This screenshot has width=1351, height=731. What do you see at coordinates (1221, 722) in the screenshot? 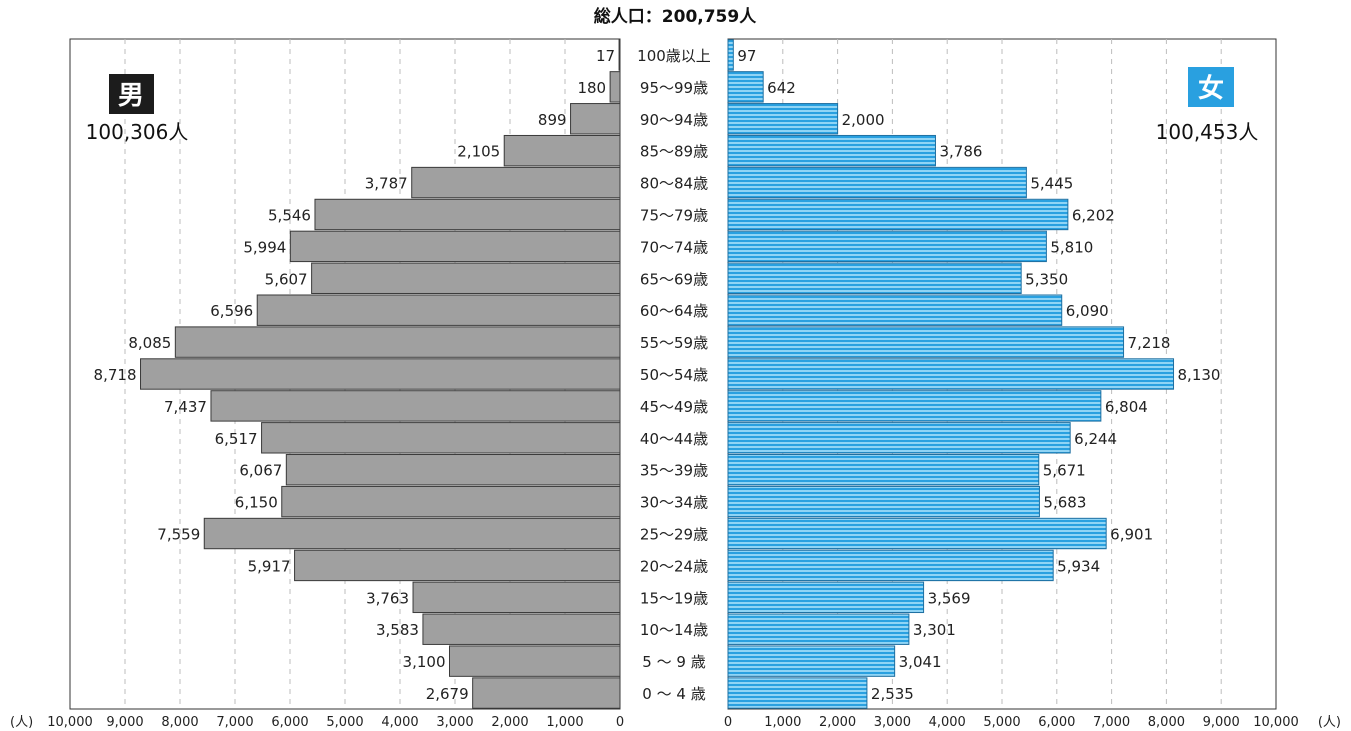
I see `female-tick-label: 9,000` at bounding box center [1221, 722].